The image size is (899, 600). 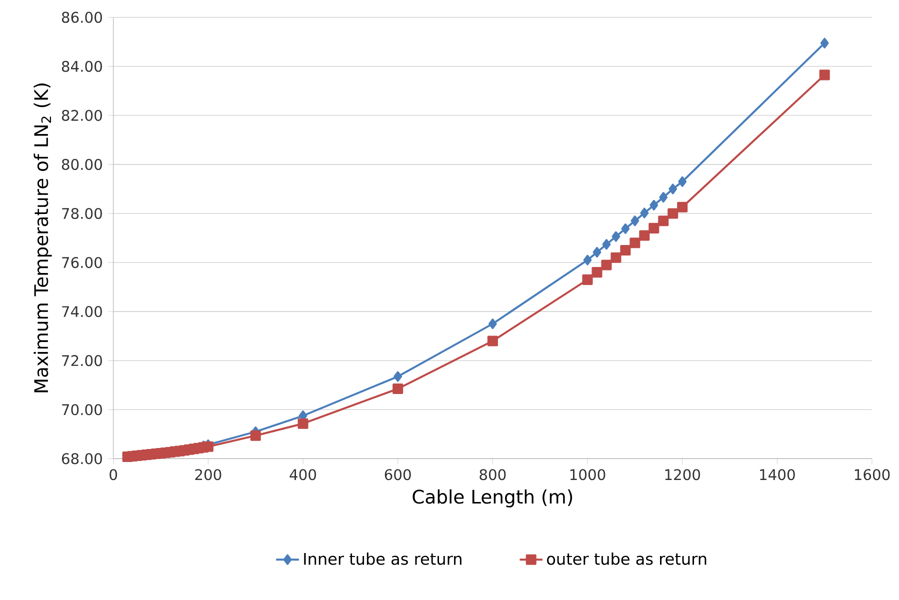 What do you see at coordinates (43, 238) in the screenshot?
I see `y-axis-title: Maximum Temperature of LN$_{2}$ (K)` at bounding box center [43, 238].